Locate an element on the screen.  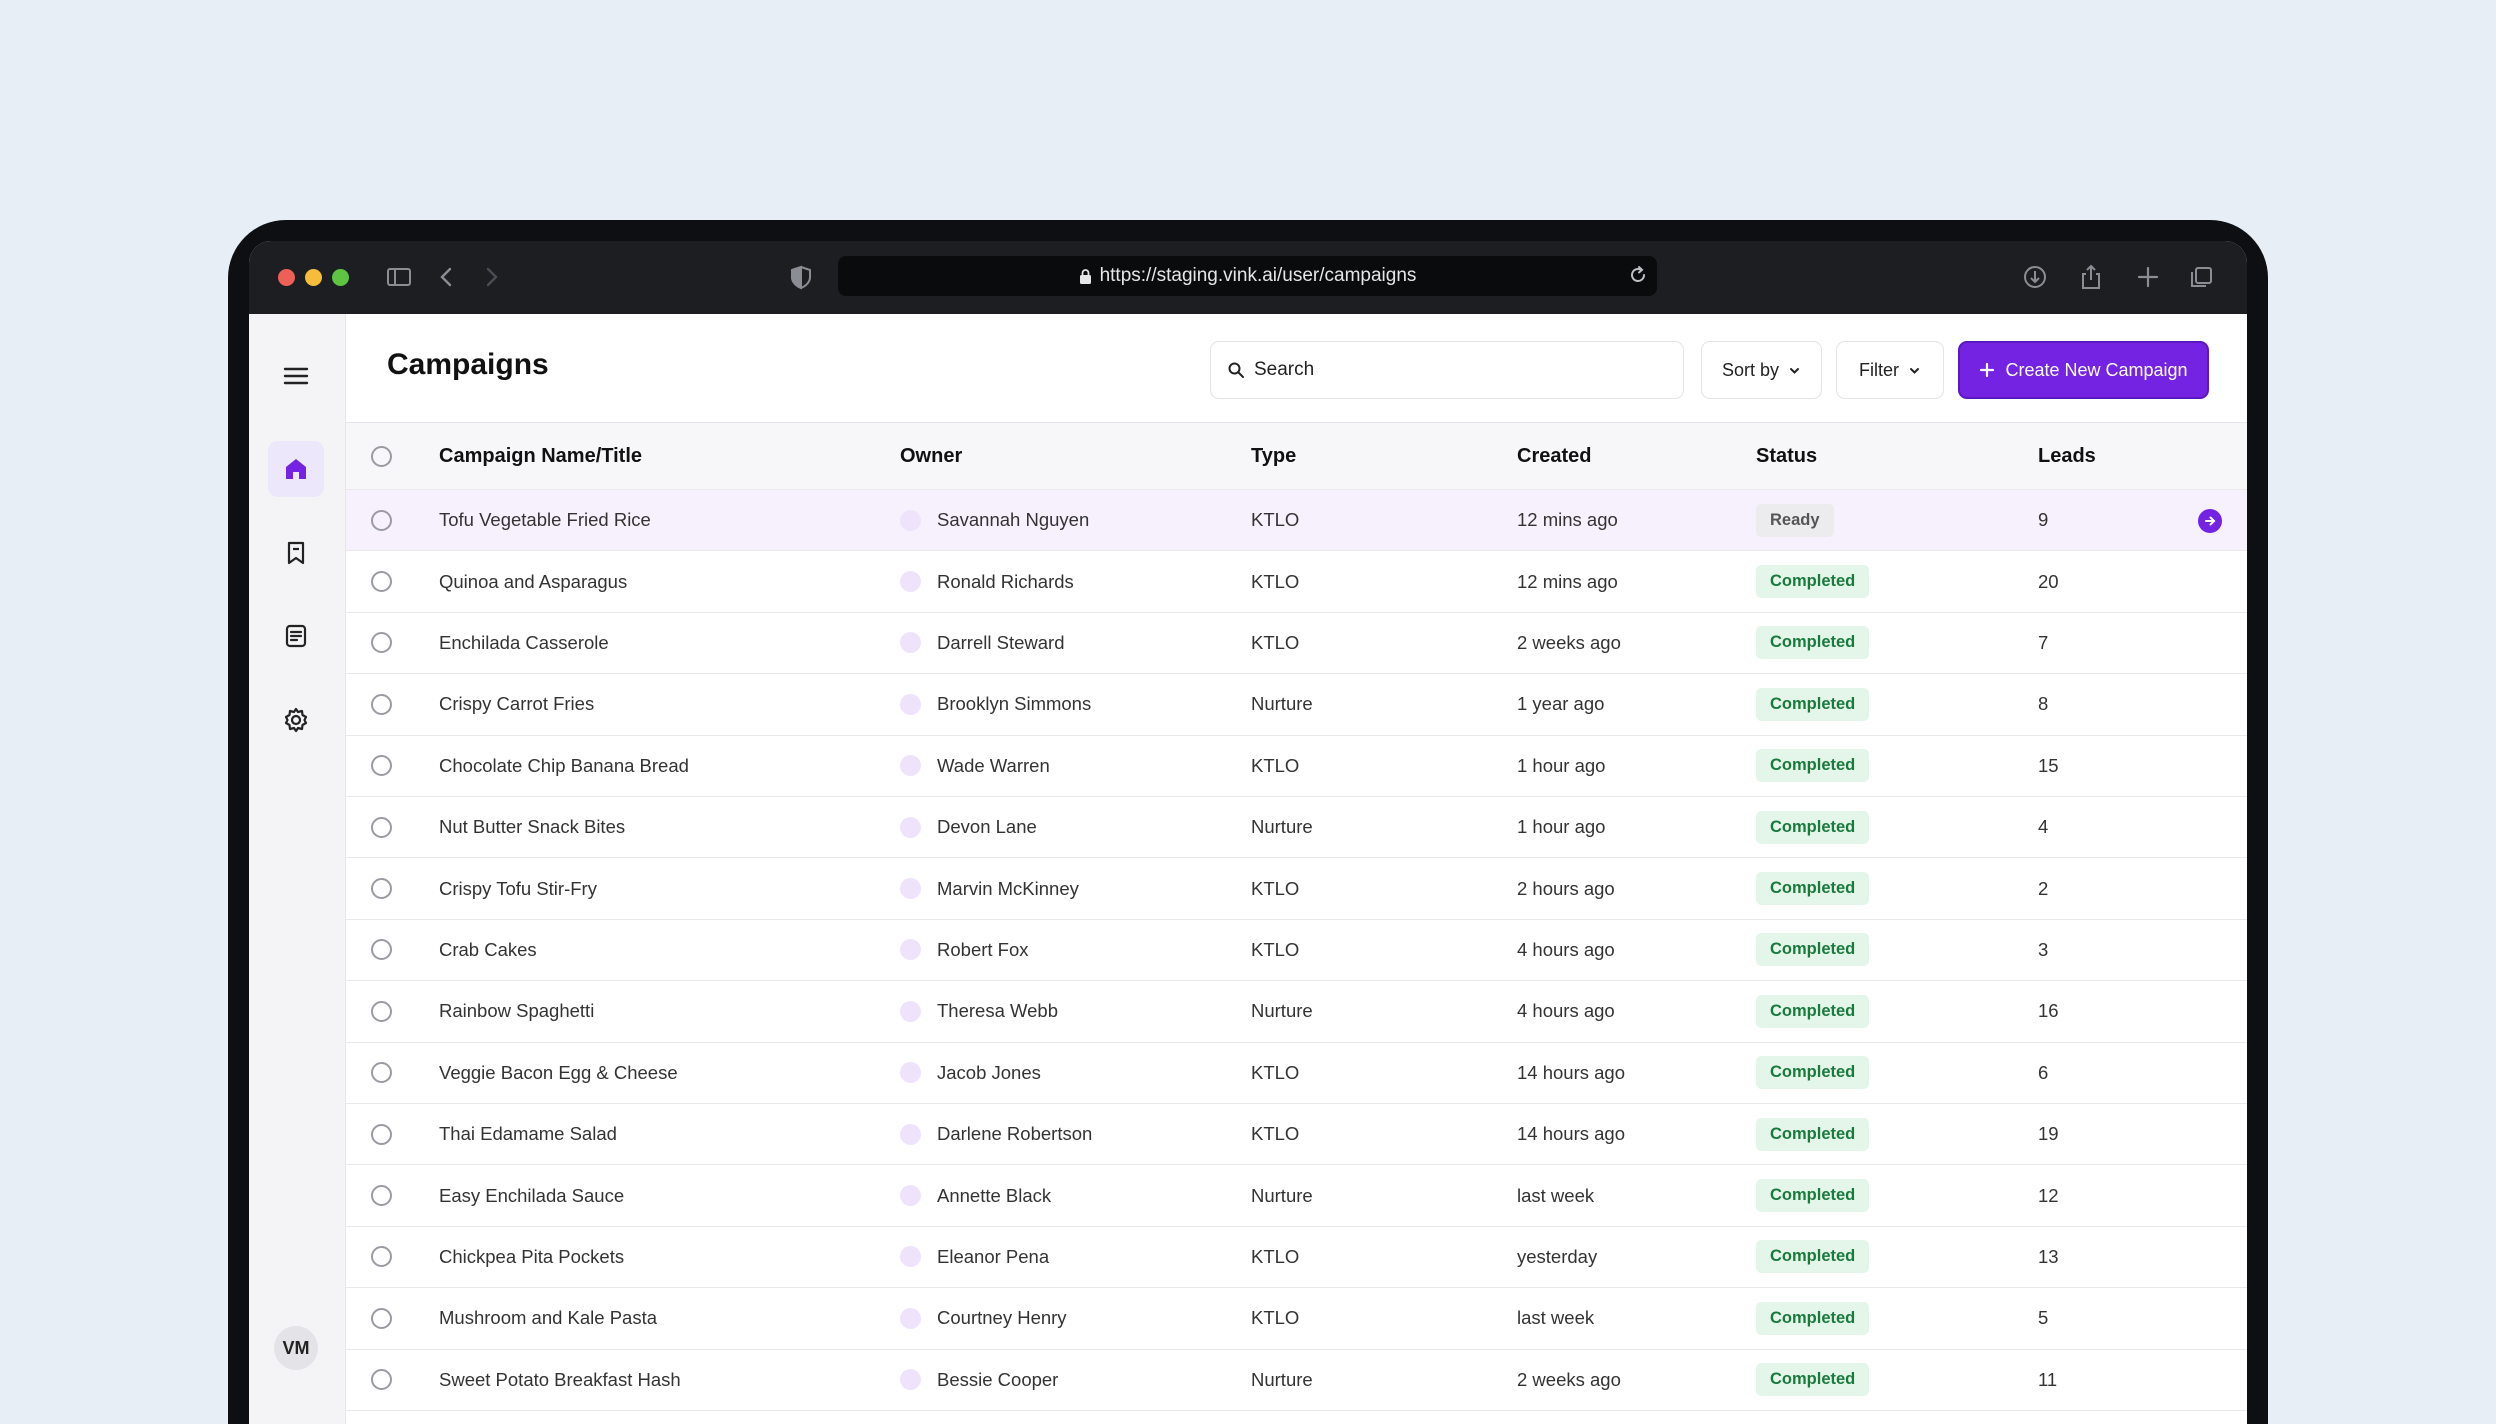
status-cell: Ready is located at coordinates (1795, 520).